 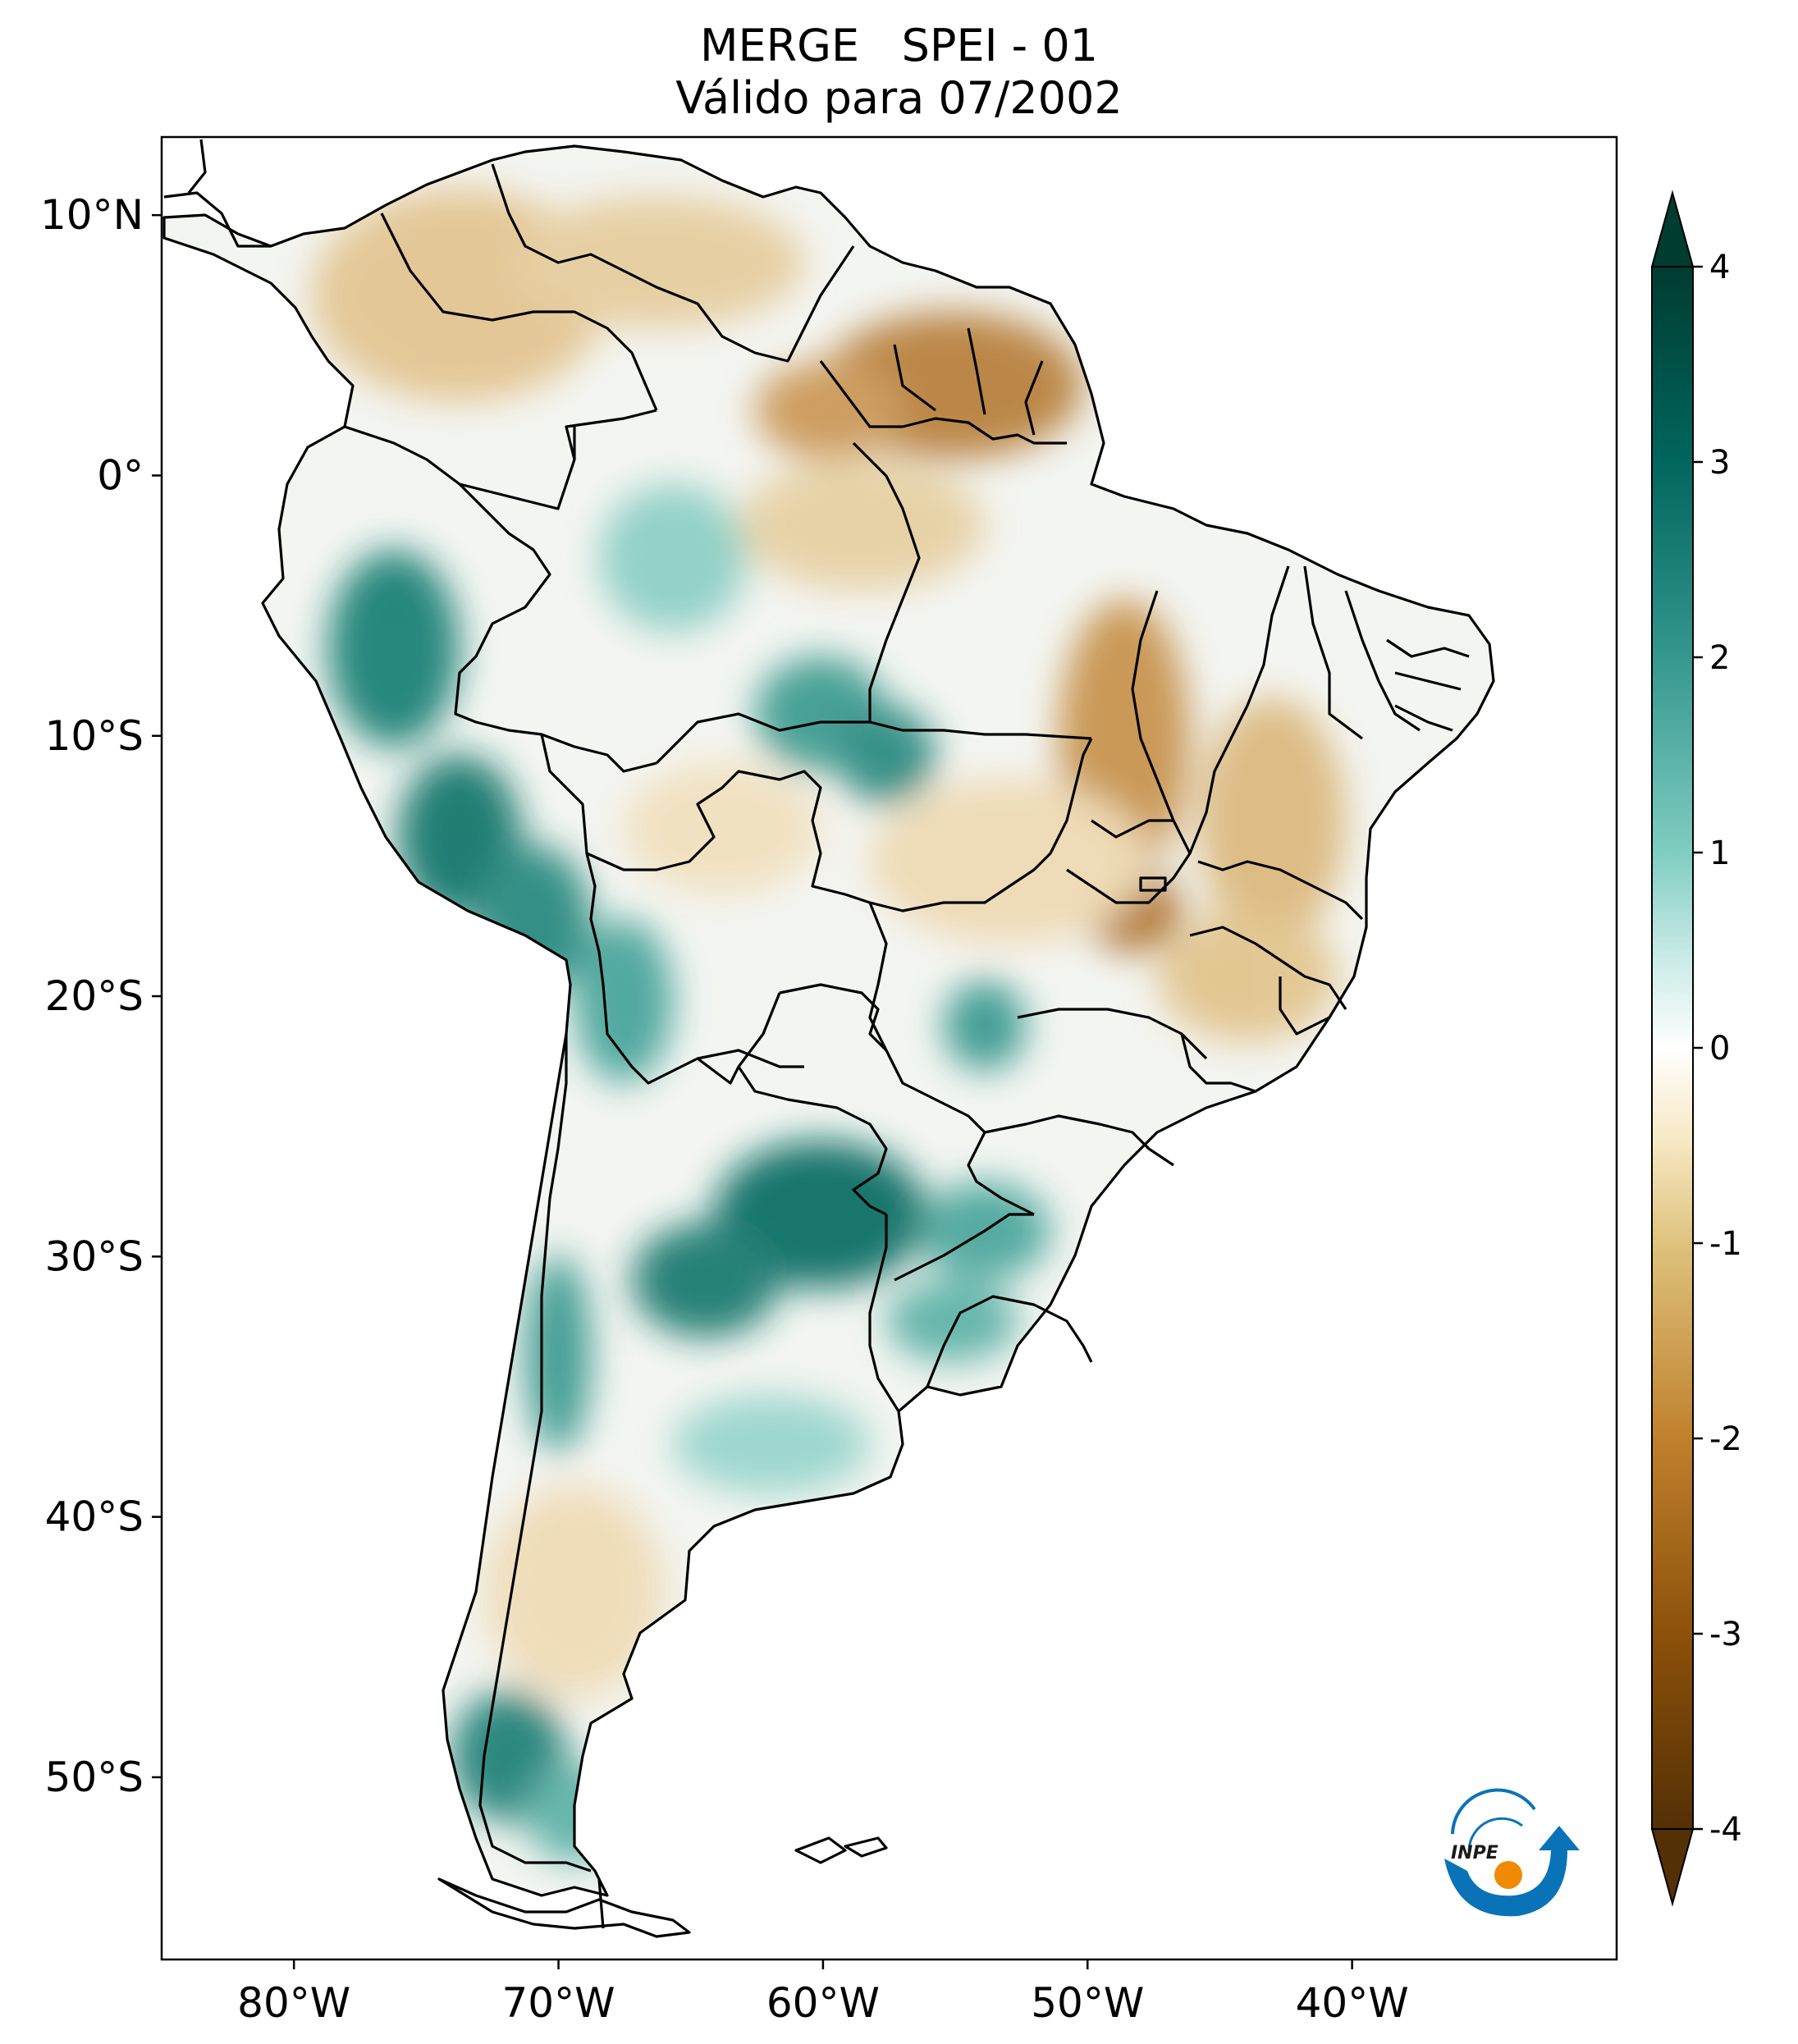 What do you see at coordinates (558, 2003) in the screenshot?
I see `lon-tick-label: 70°W` at bounding box center [558, 2003].